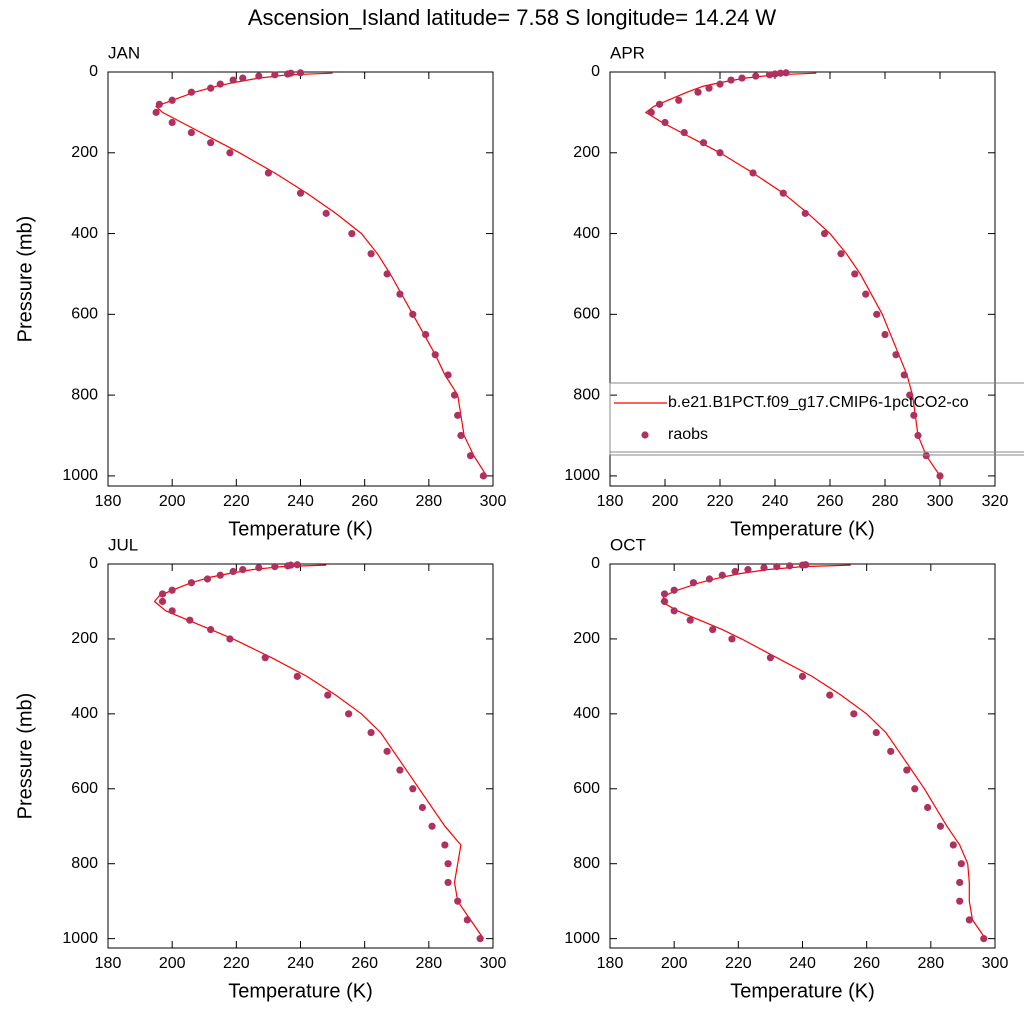 The width and height of the screenshot is (1024, 1024). I want to click on panel-title: APR, so click(627, 52).